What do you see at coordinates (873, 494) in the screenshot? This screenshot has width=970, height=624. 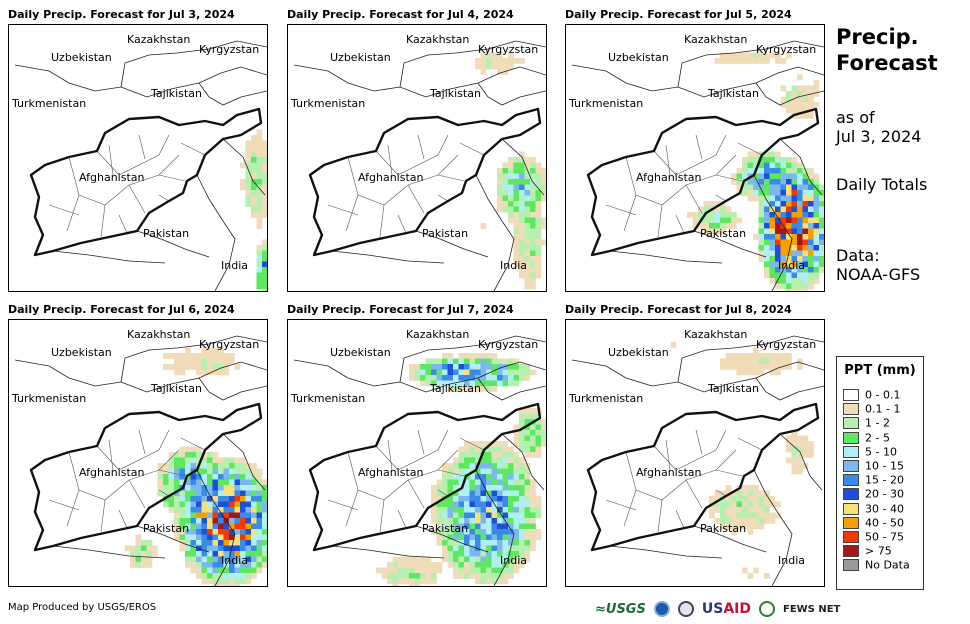 I see `legend-item: 20 - 30` at bounding box center [873, 494].